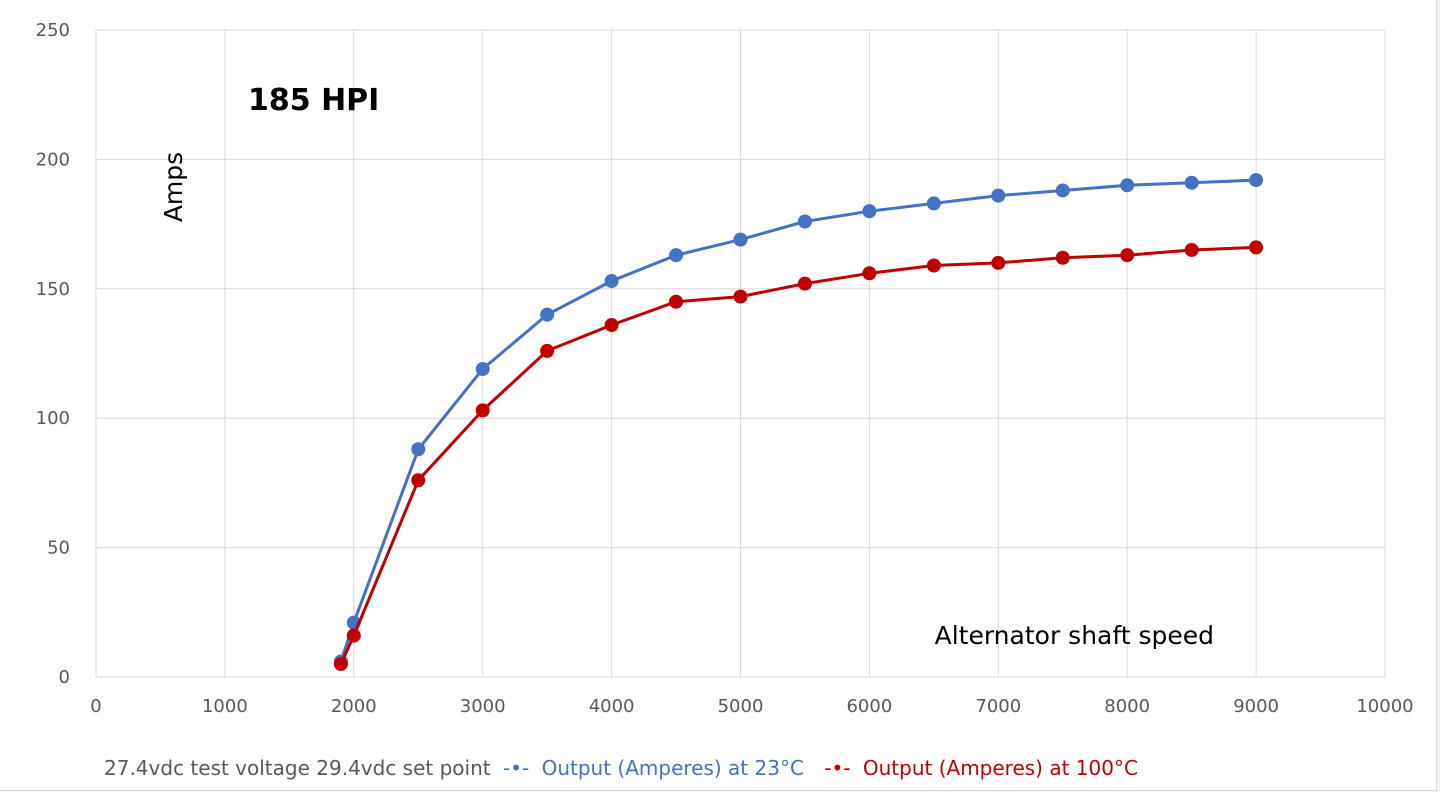 The image size is (1440, 792). Describe the element at coordinates (1000, 768) in the screenshot. I see `legend-series-100: Output (Amperes) at 100°C` at that location.